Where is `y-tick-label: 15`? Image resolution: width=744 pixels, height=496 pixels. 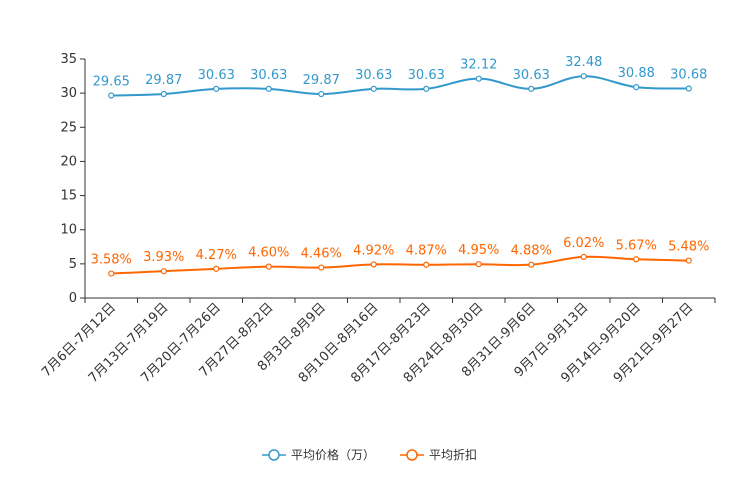 y-tick-label: 15 is located at coordinates (68, 196).